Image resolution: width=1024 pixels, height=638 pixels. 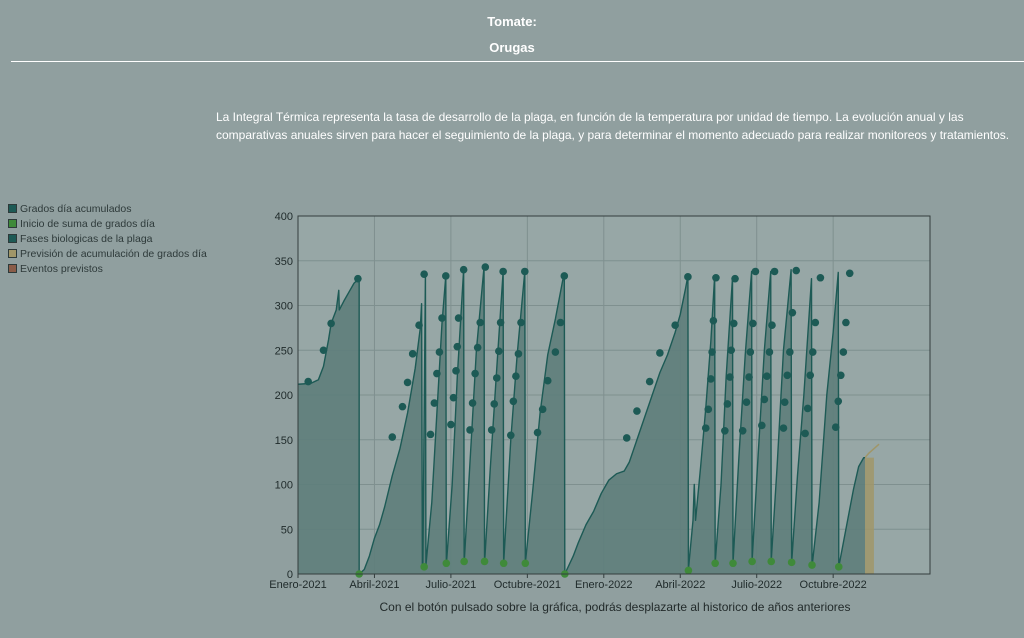 I want to click on legend-item-fases-biologicas: Fases biologicas de la plaga, so click(x=107, y=238).